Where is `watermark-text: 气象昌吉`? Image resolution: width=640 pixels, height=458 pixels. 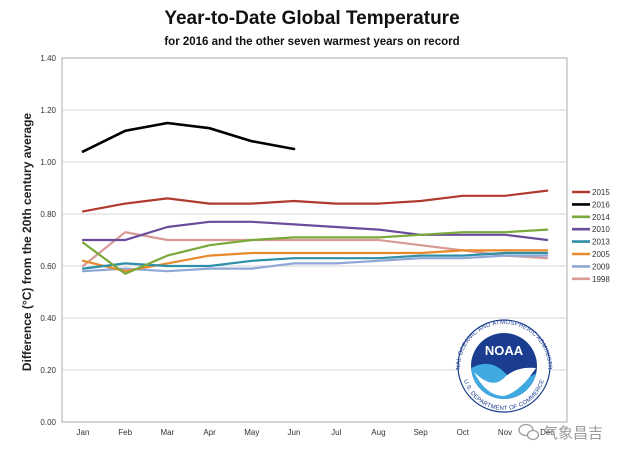
watermark-text: 气象昌吉 is located at coordinates (573, 433).